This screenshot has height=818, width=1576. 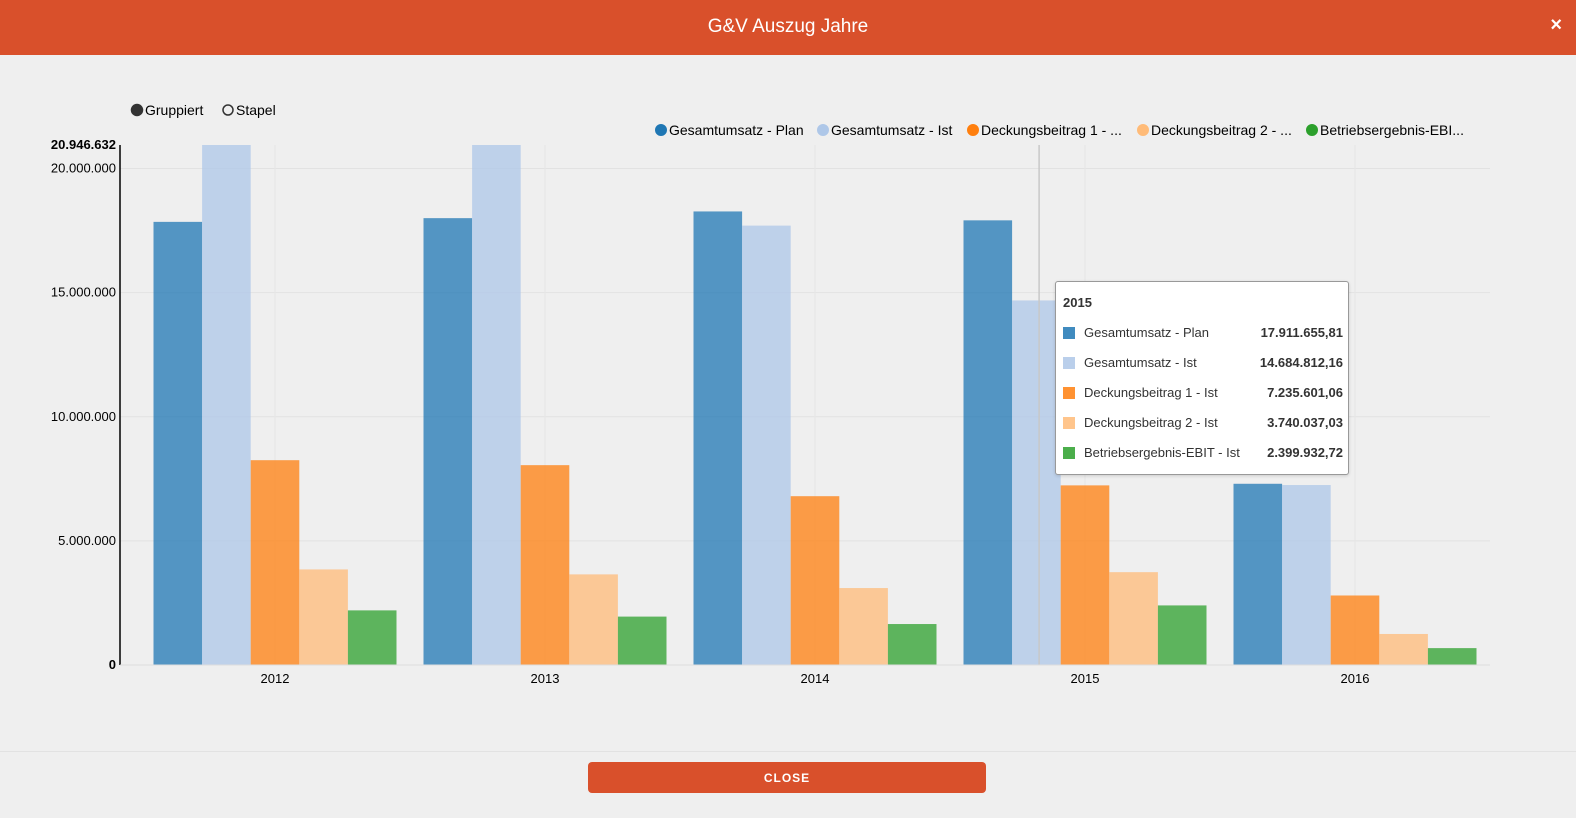 What do you see at coordinates (83, 144) in the screenshot?
I see `y-max-label: 20.946.632` at bounding box center [83, 144].